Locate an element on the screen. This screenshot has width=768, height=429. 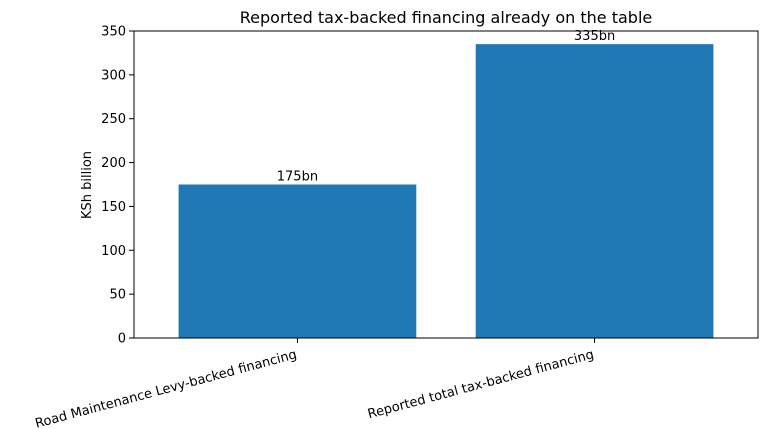
x-tick-label: Road Maintenance Levy-backed financing is located at coordinates (166, 388).